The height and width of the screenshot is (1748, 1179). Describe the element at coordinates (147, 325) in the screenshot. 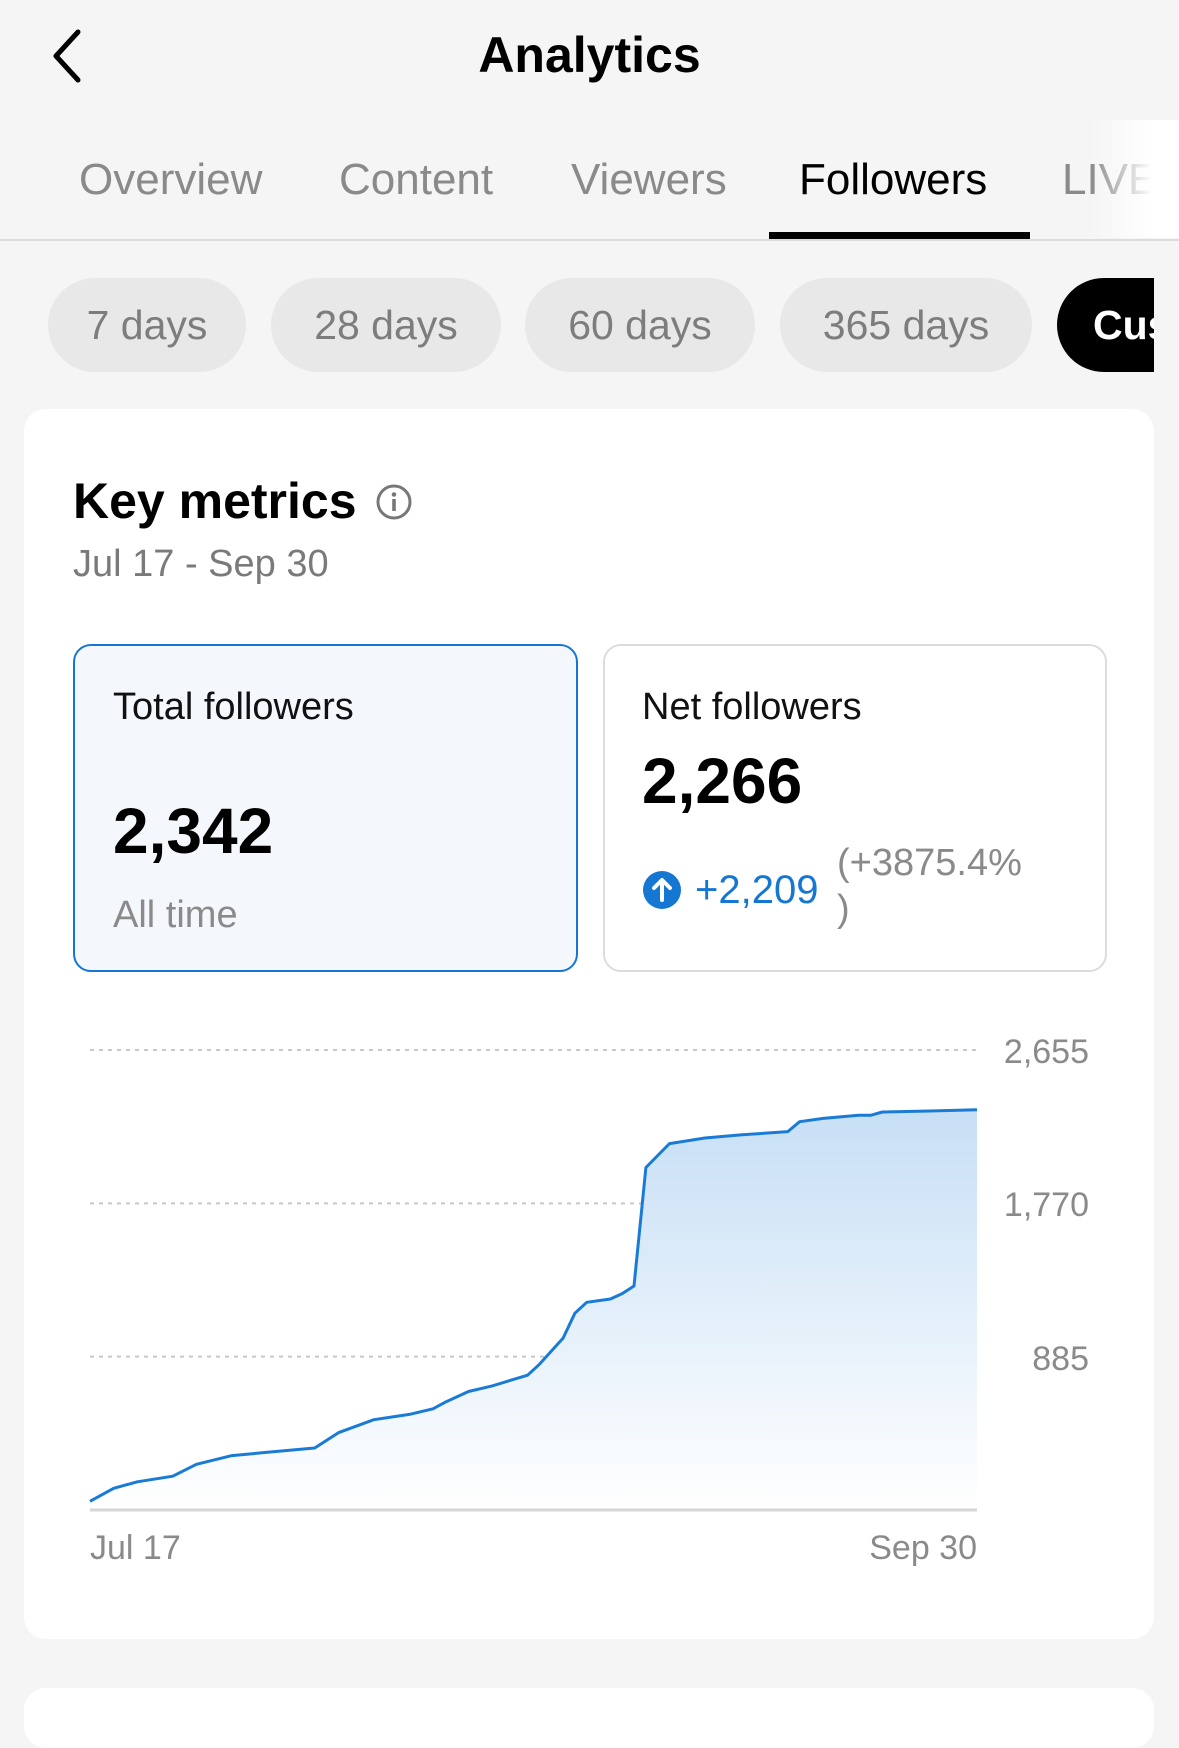

I see `range-7-days: 7 days` at that location.